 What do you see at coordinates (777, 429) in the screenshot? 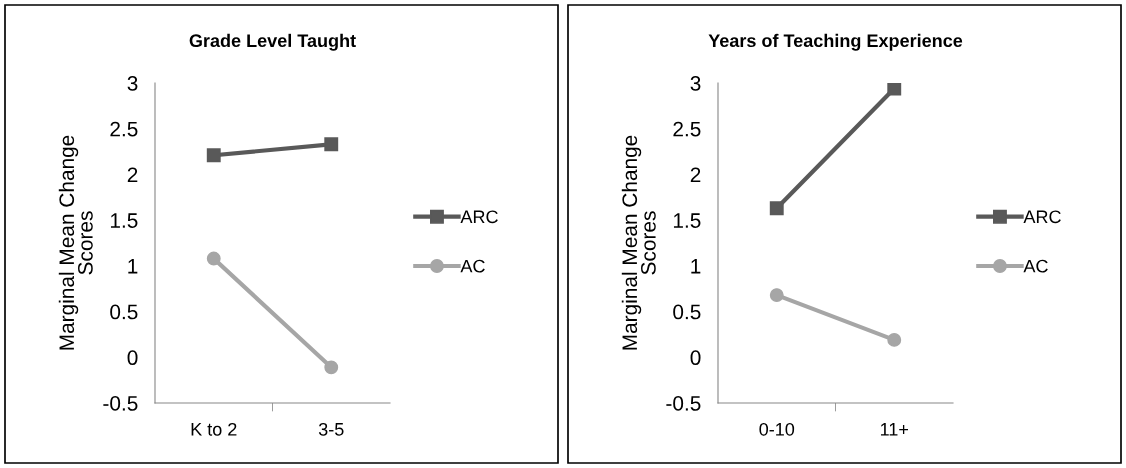
I see `x-tick-label: 0-10` at bounding box center [777, 429].